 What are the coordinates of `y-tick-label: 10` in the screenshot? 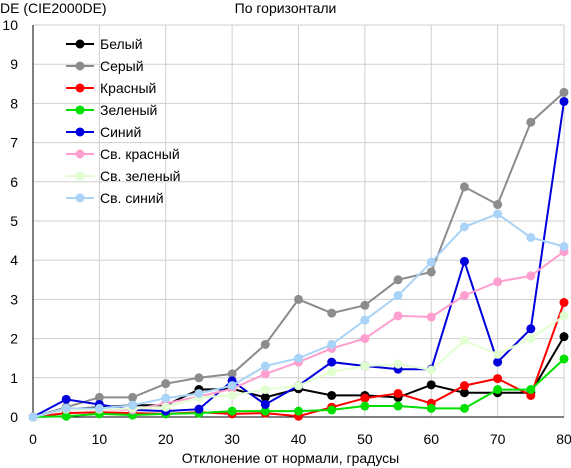 It's located at (10, 25).